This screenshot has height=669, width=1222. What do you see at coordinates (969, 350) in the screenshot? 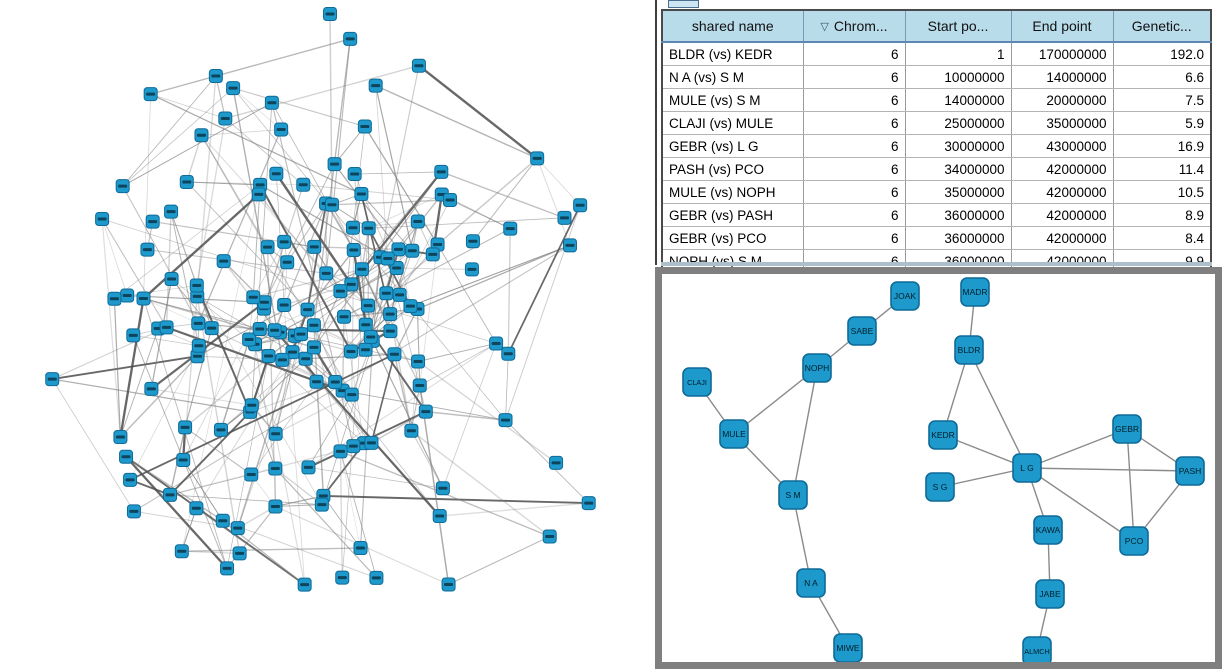
I see `network-node-bldr: BLDR` at bounding box center [969, 350].